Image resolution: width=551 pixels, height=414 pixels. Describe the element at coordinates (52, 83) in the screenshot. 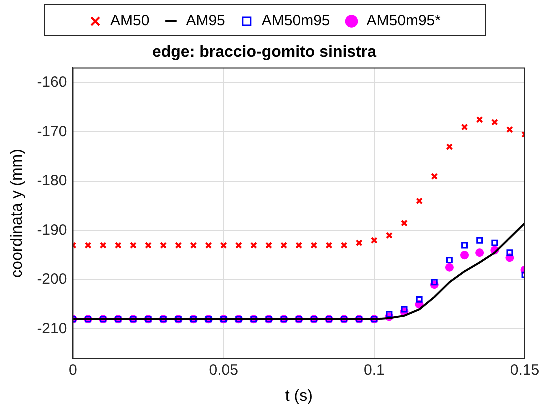

I see `y-tick-label: -160` at that location.